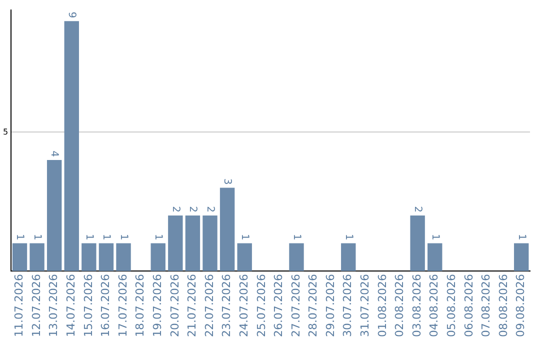 The width and height of the screenshot is (540, 340). Describe the element at coordinates (279, 306) in the screenshot. I see `x-tick-label: 26.07.2026` at that location.